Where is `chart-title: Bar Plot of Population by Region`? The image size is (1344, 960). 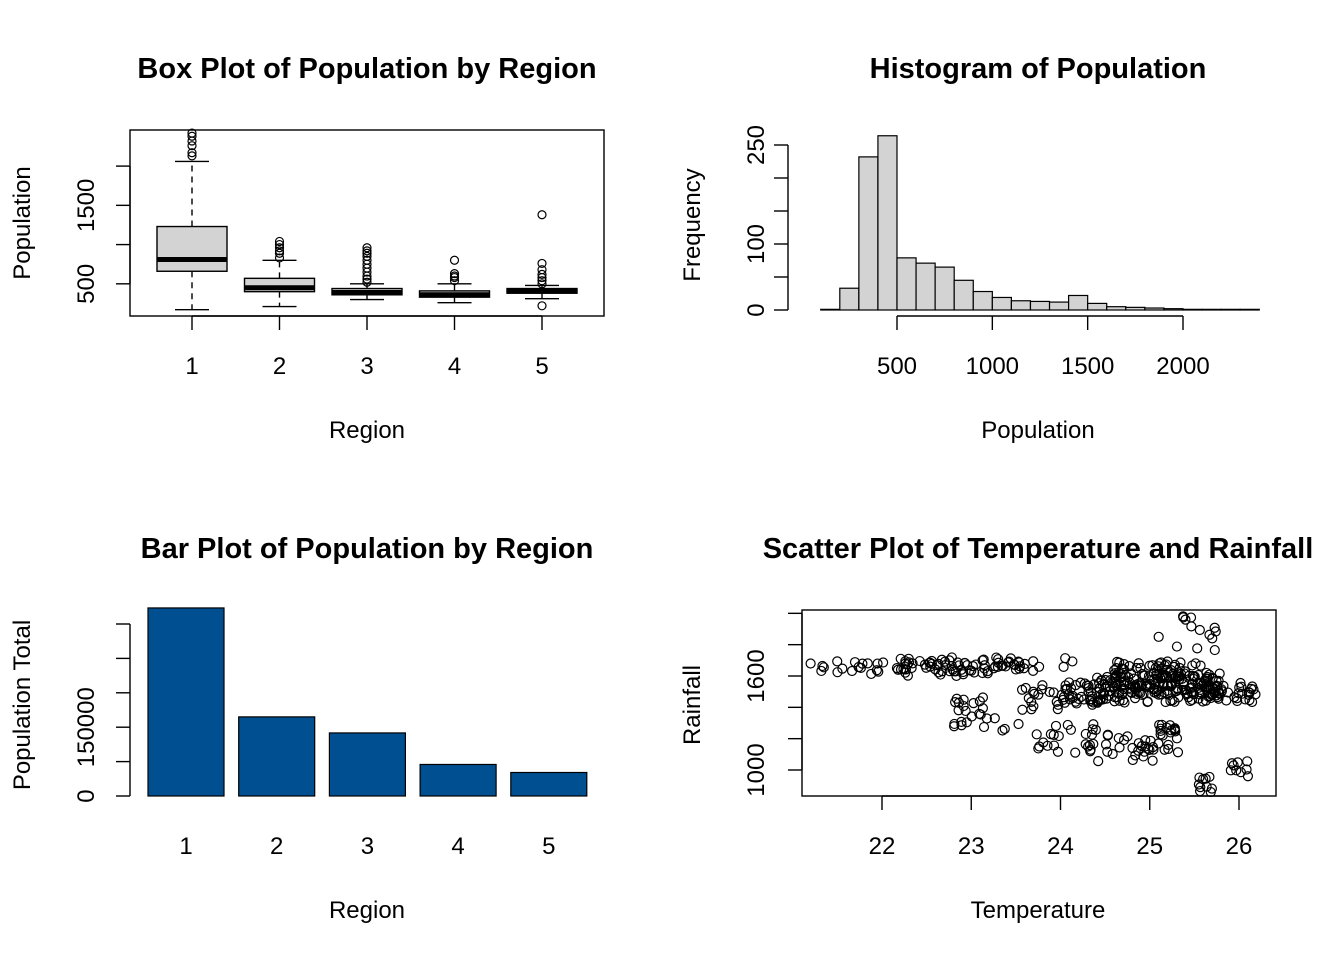
chart-title: Bar Plot of Population by Region is located at coordinates (367, 549).